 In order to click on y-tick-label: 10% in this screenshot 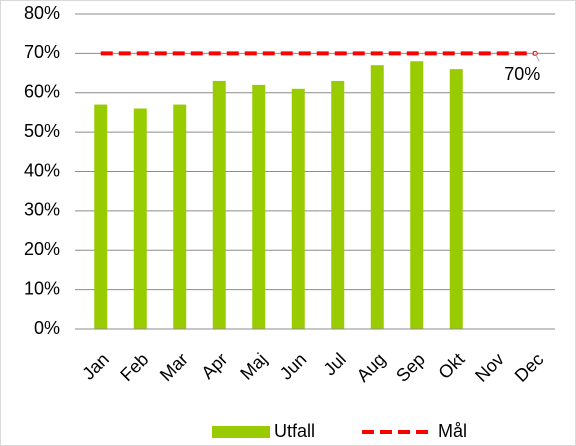, I will do `click(42, 288)`.